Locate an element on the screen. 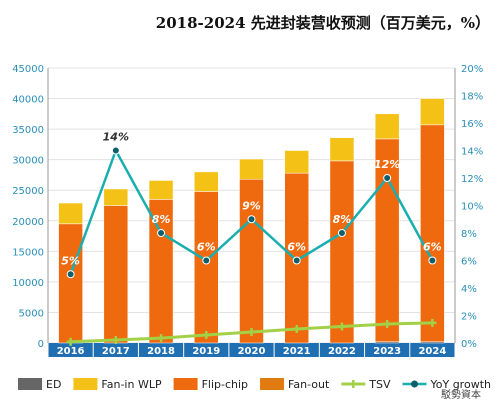 The width and height of the screenshot is (499, 409). y-left-tick-label: 35000 is located at coordinates (28, 130).